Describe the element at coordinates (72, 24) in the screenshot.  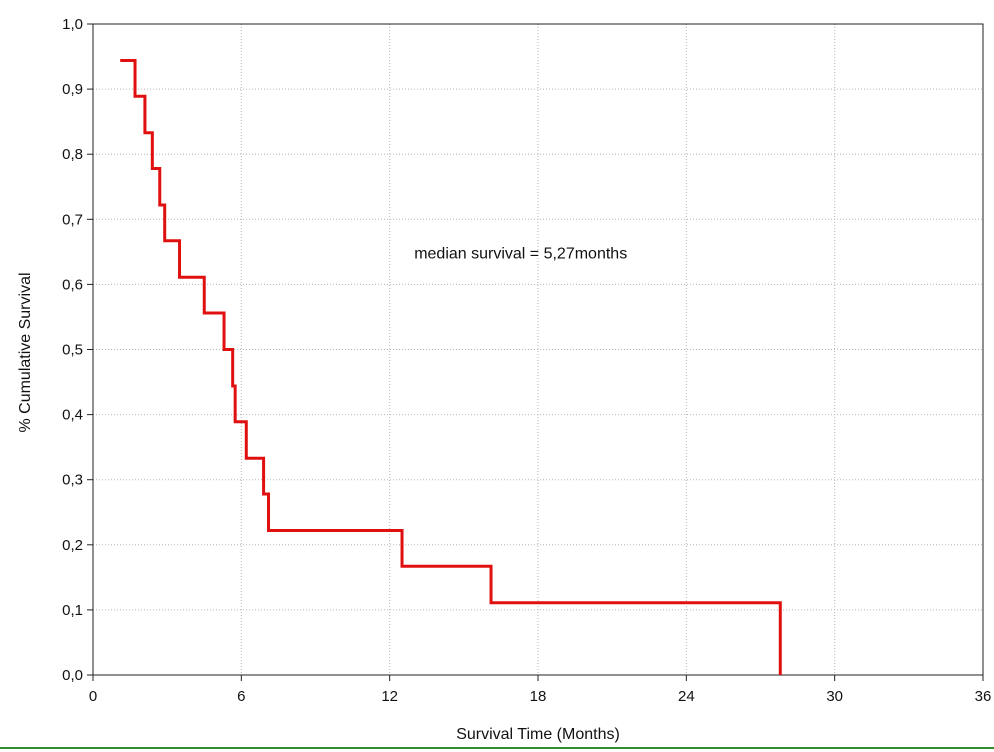
I see `y-tick-label: 1,0` at that location.